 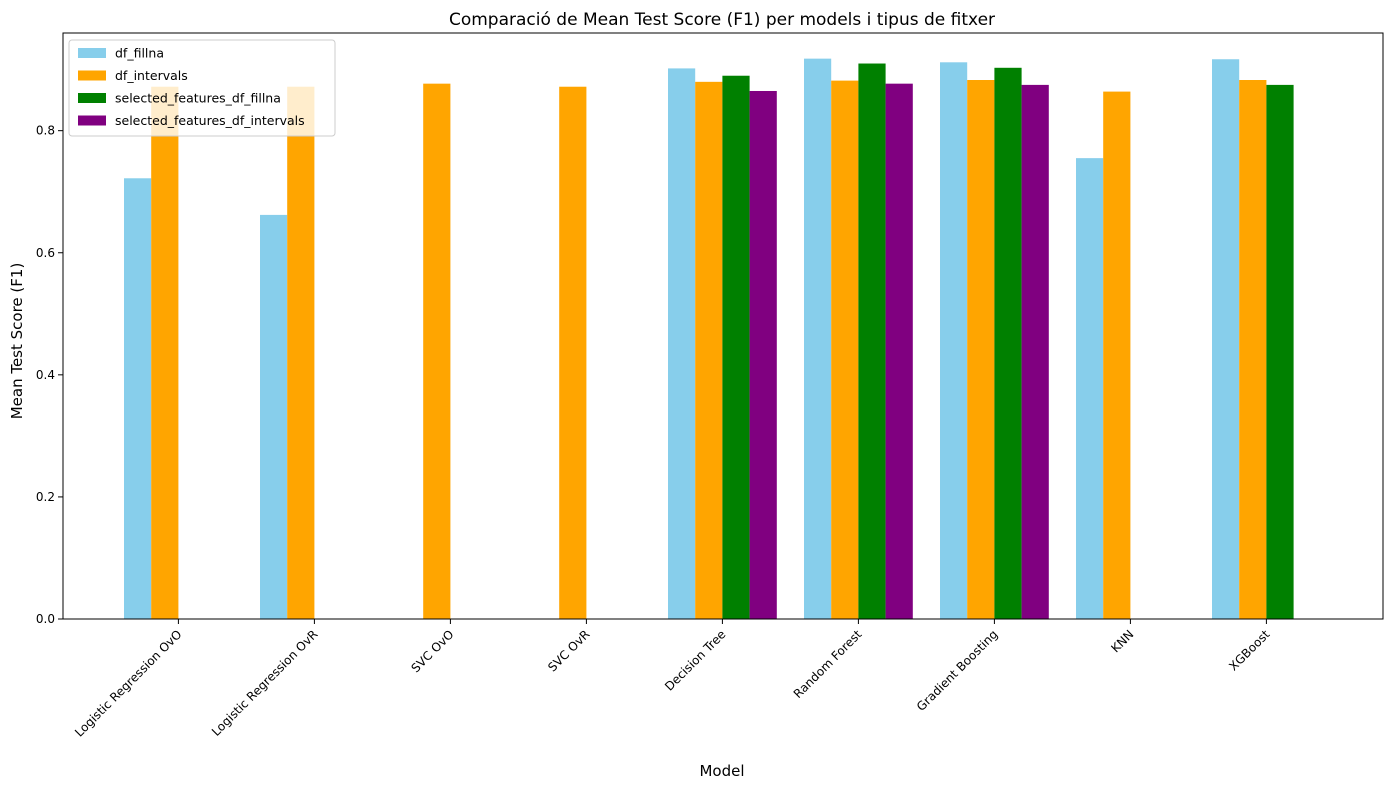 I want to click on legend-box, so click(x=202, y=88).